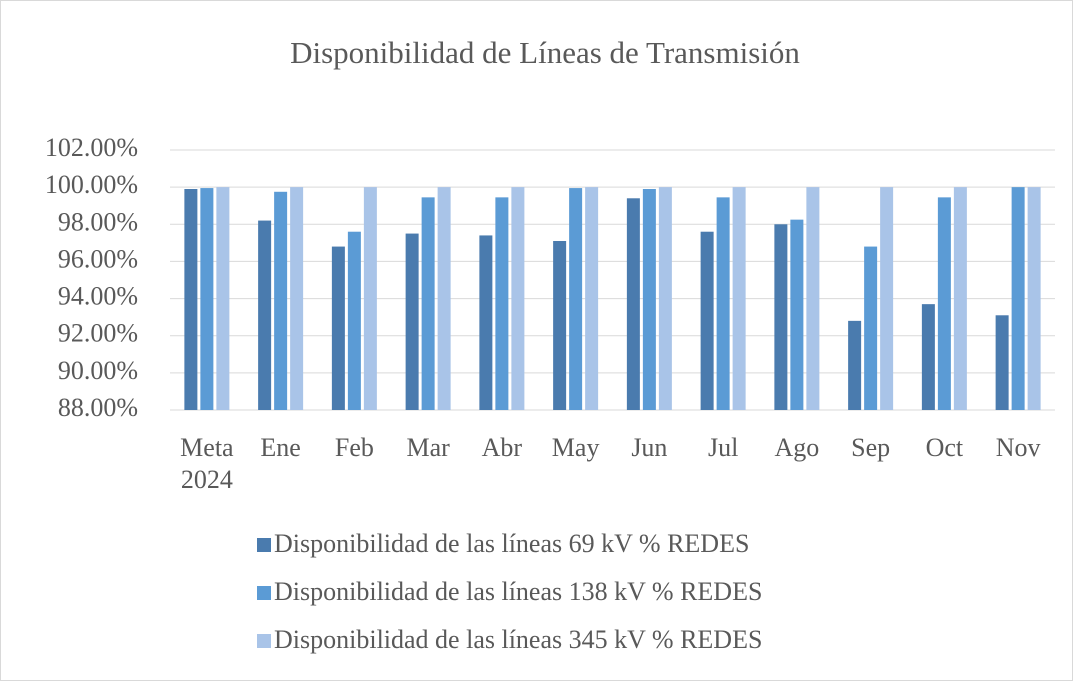  What do you see at coordinates (649, 447) in the screenshot?
I see `x-tick-label: Jun` at bounding box center [649, 447].